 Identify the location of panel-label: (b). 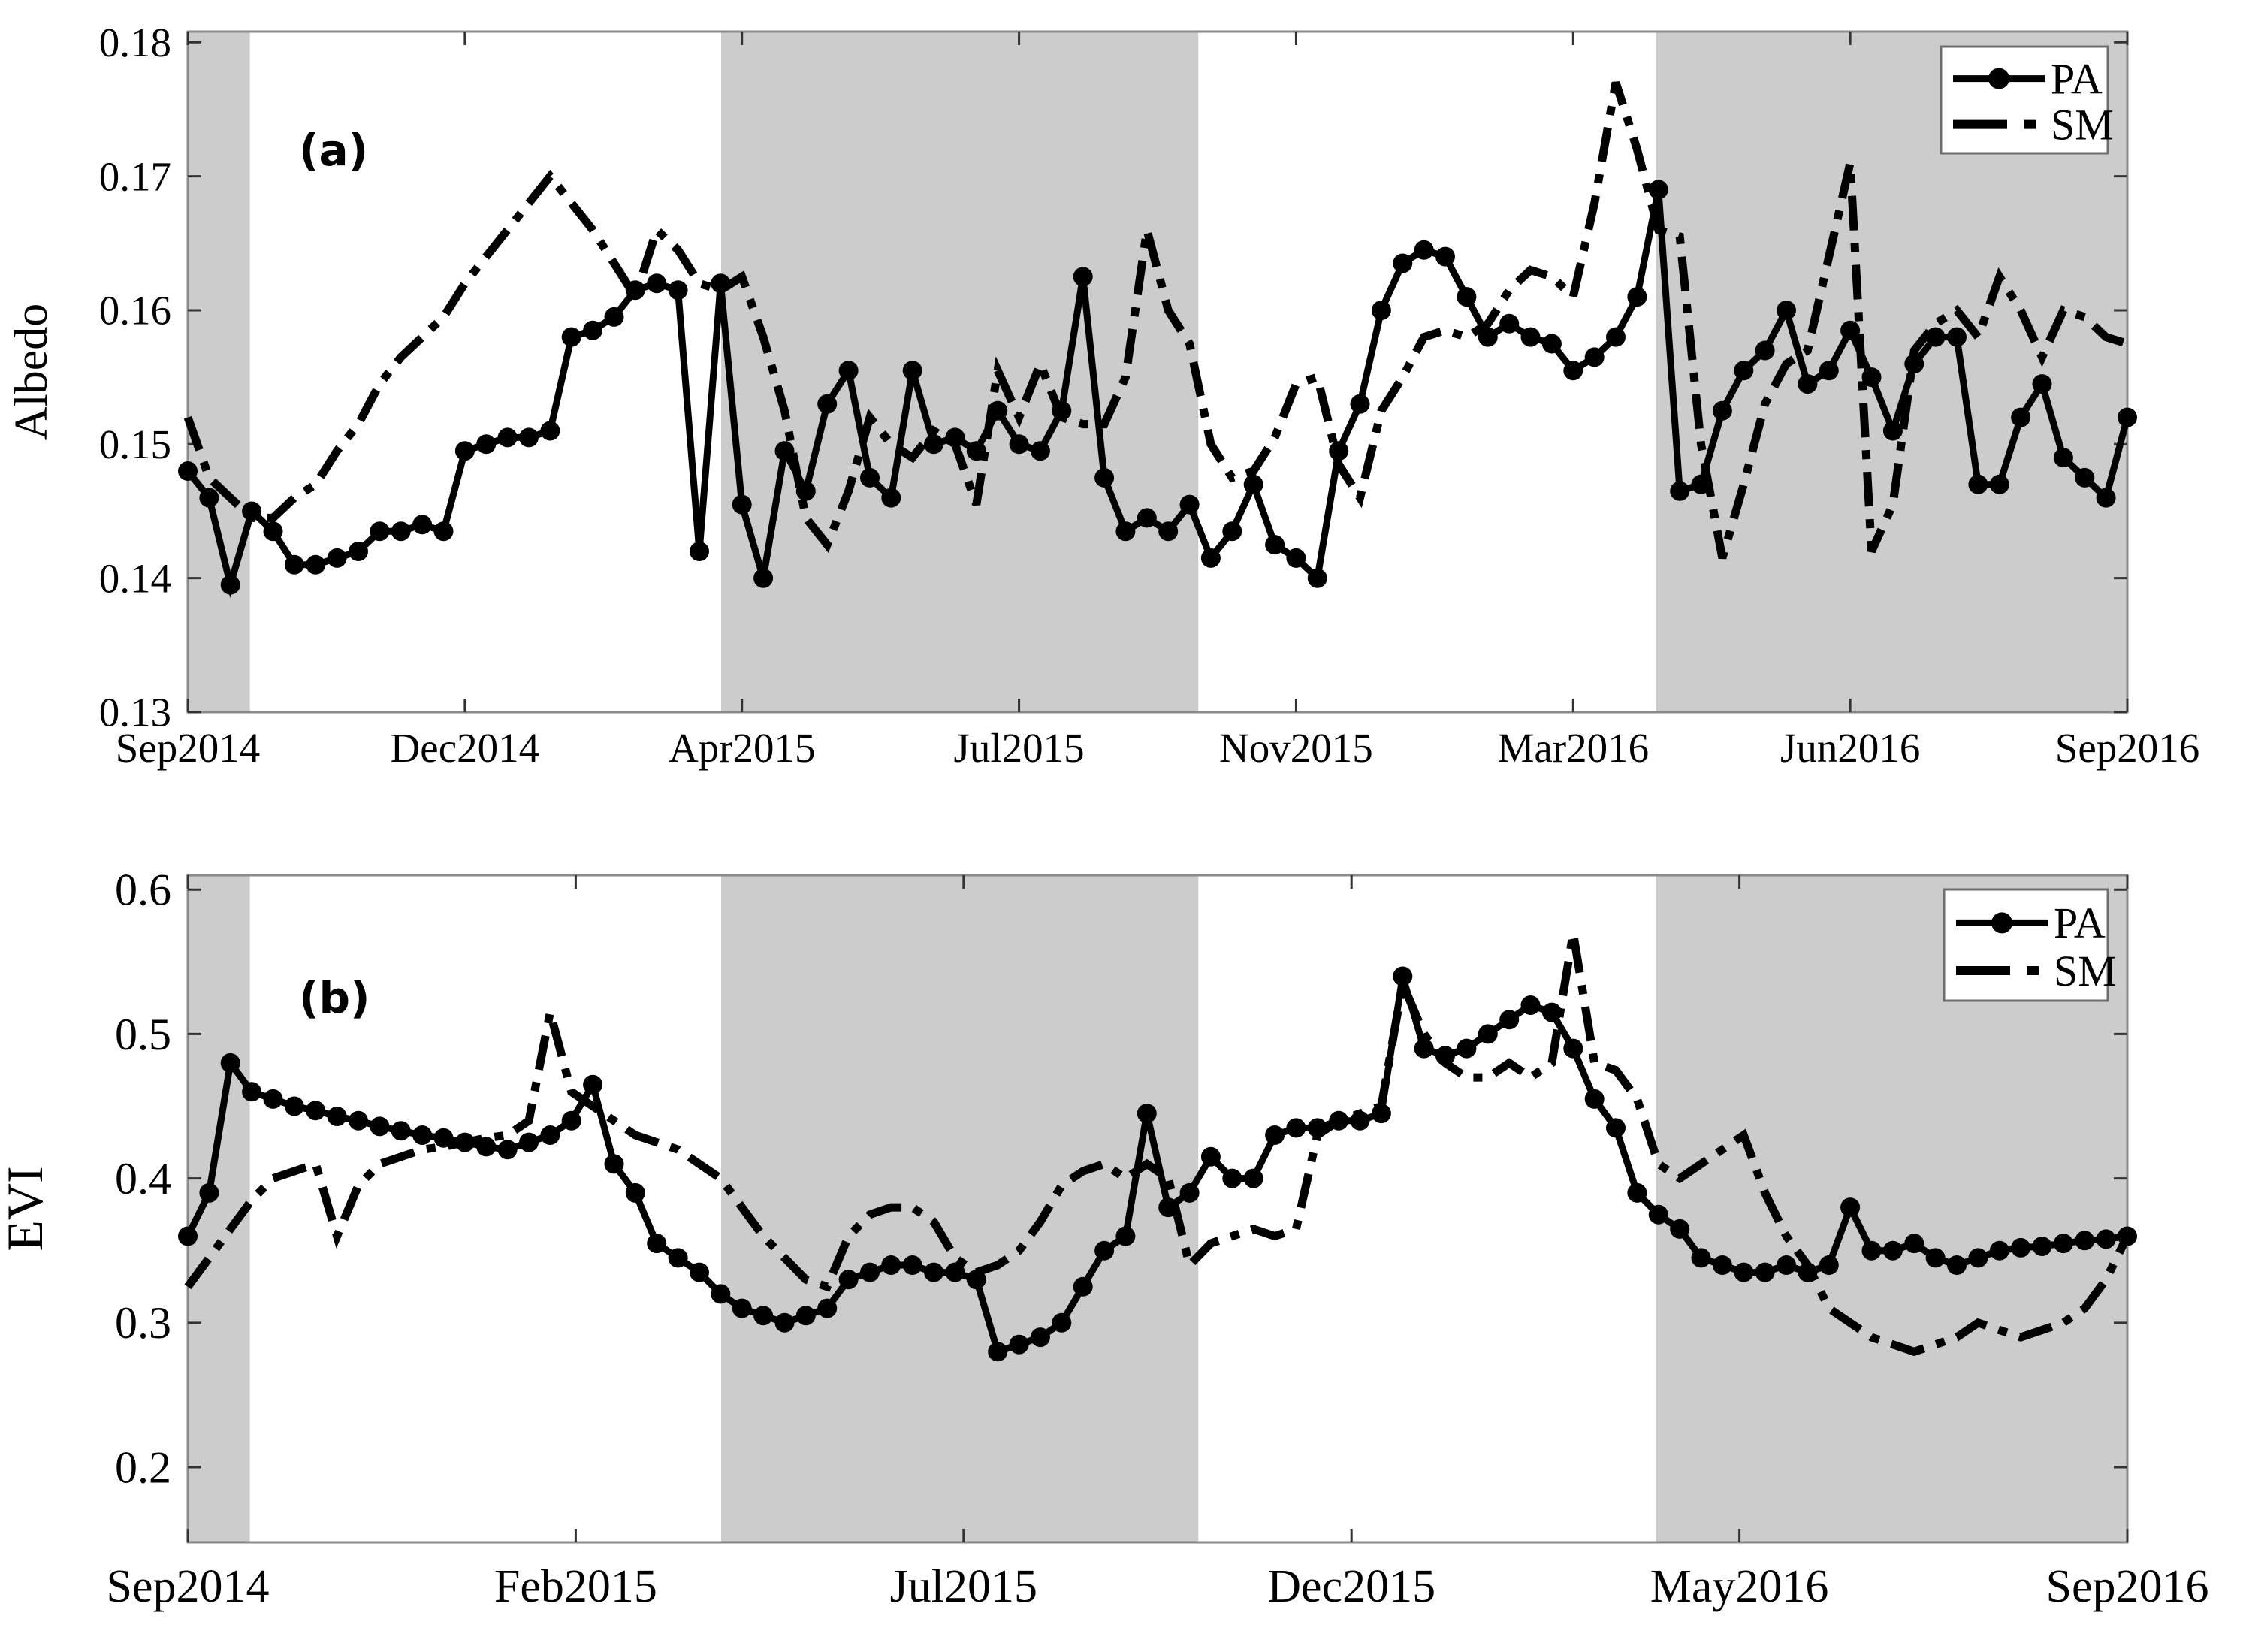
(334, 997).